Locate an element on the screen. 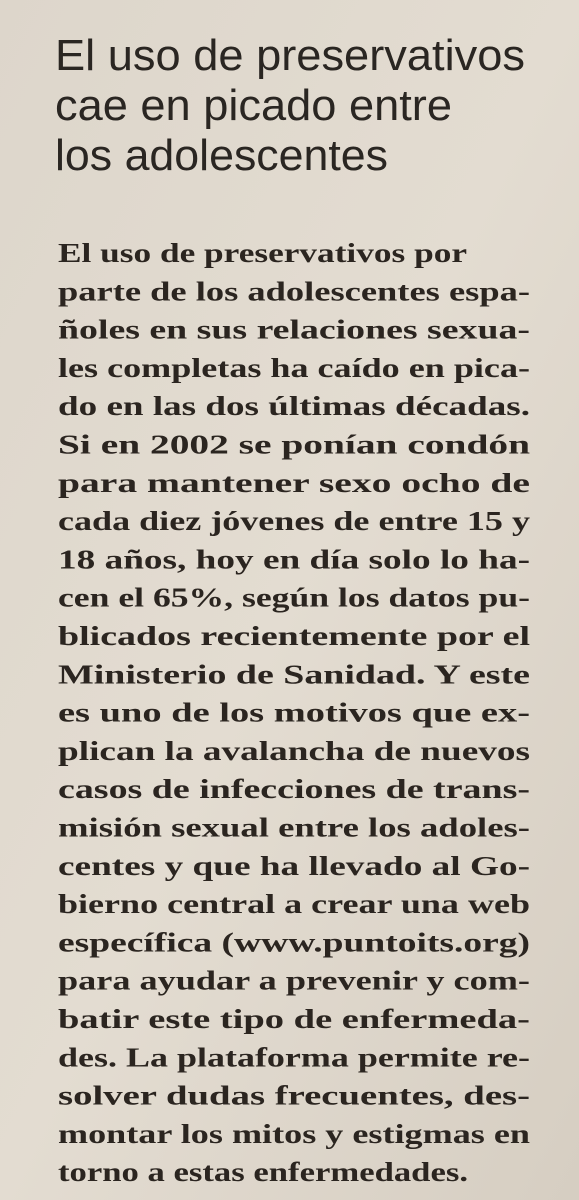  body-line: torno a estas enfermedades. is located at coordinates (263, 1172).